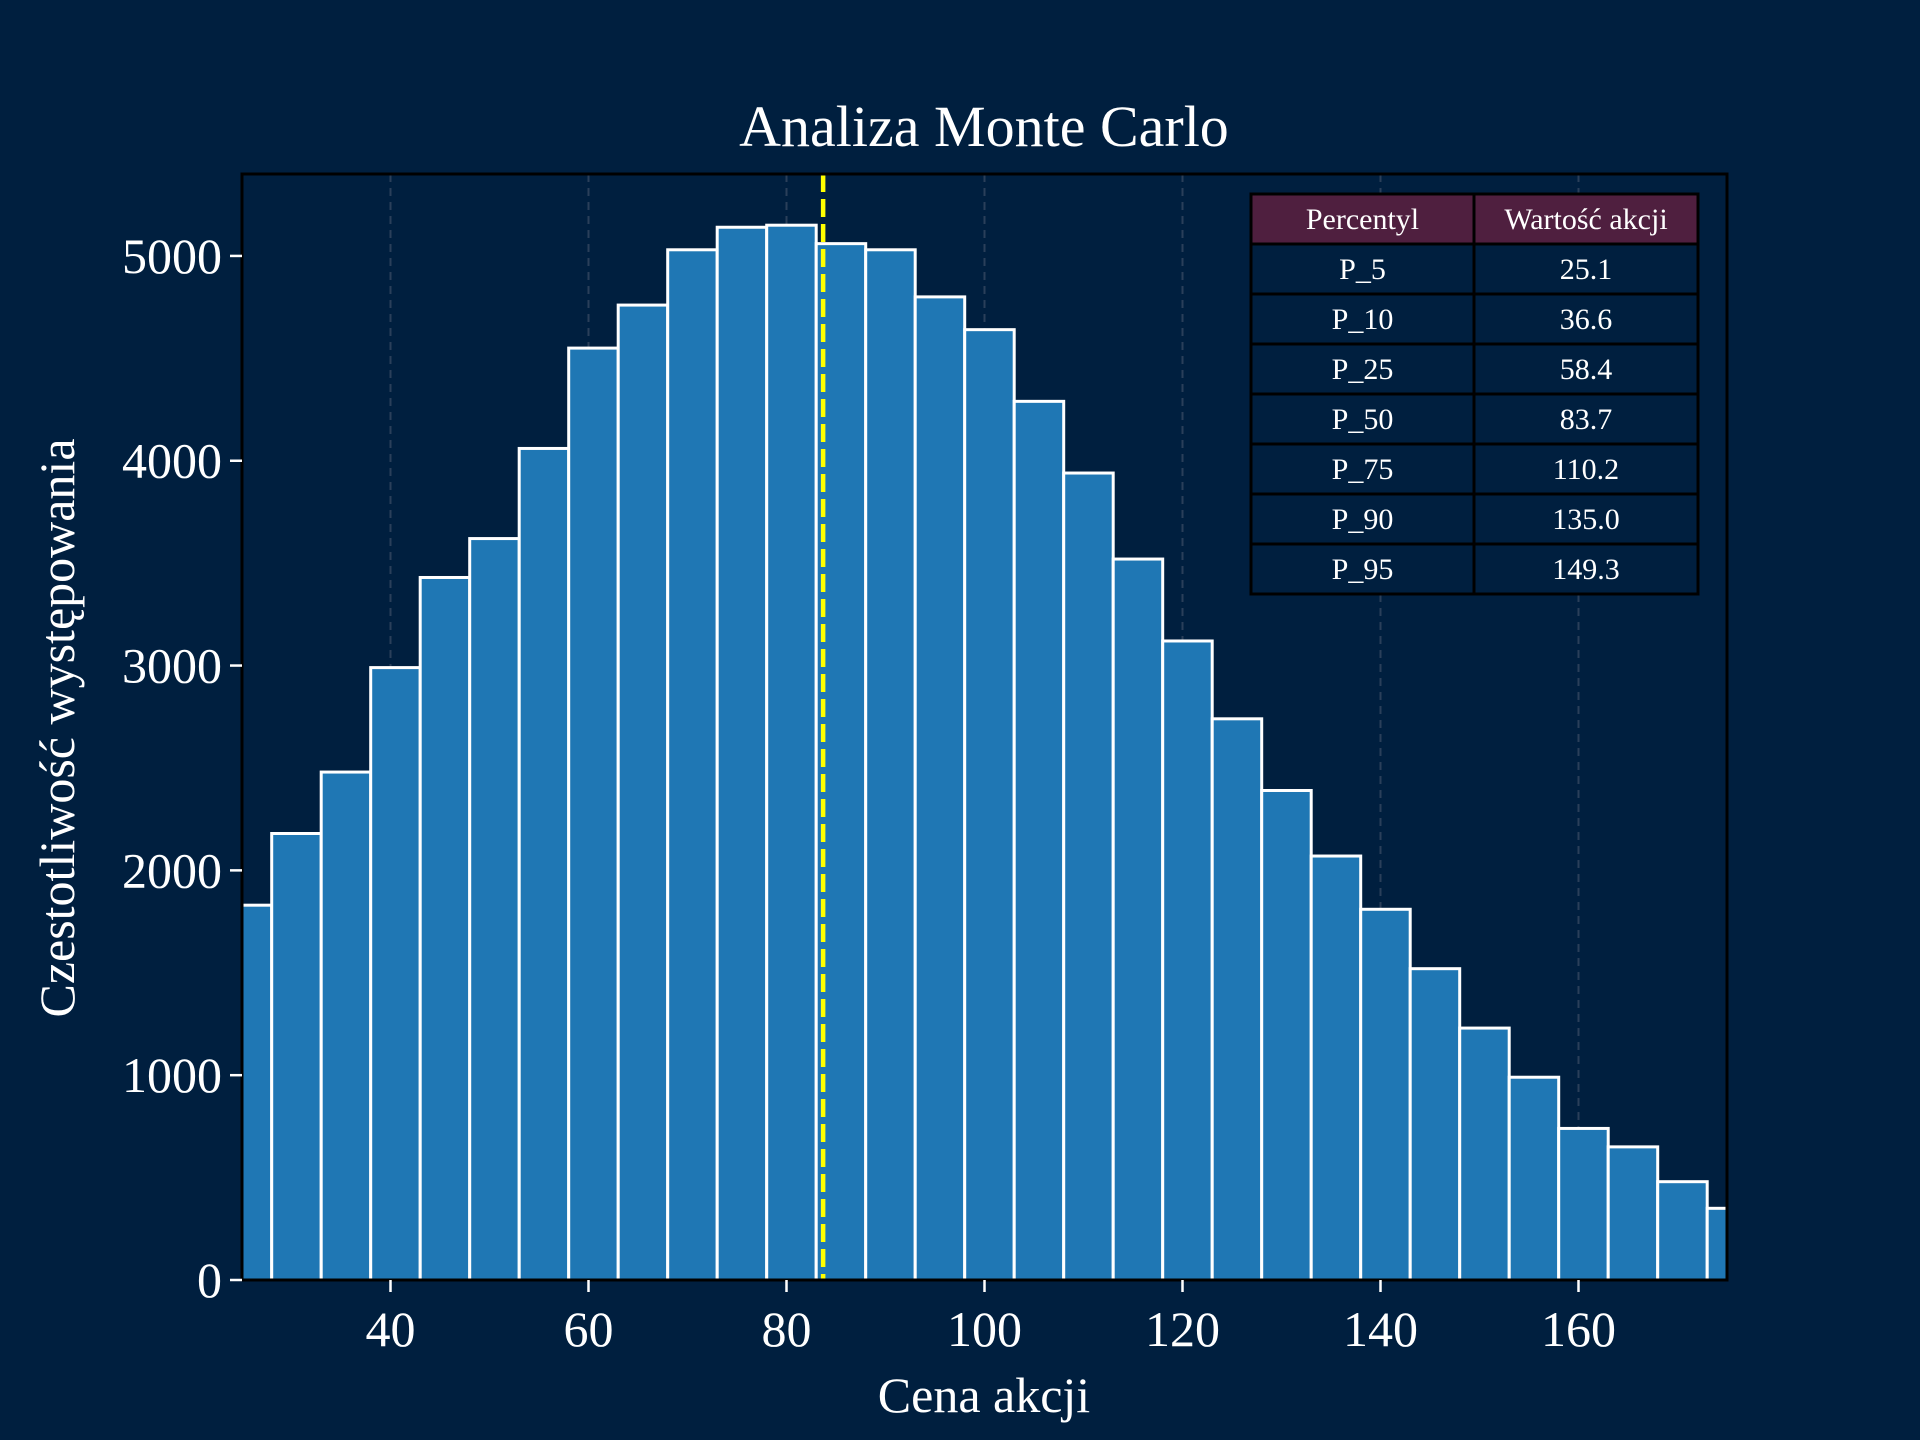 The width and height of the screenshot is (1920, 1440). I want to click on table-cell-value: 135.0, so click(1586, 519).